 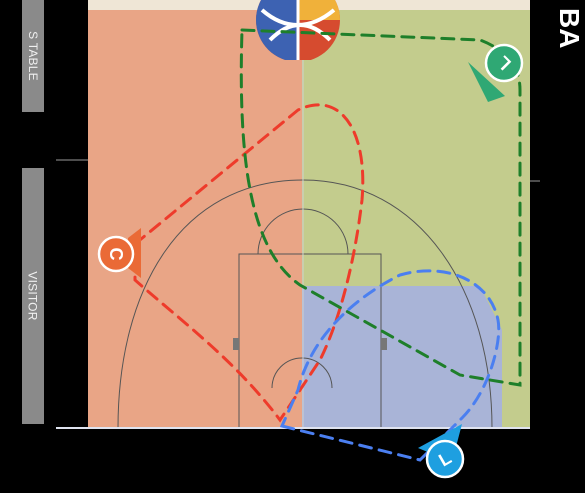 What do you see at coordinates (441, 451) in the screenshot?
I see `player-marker-l-blue: L` at bounding box center [441, 451].